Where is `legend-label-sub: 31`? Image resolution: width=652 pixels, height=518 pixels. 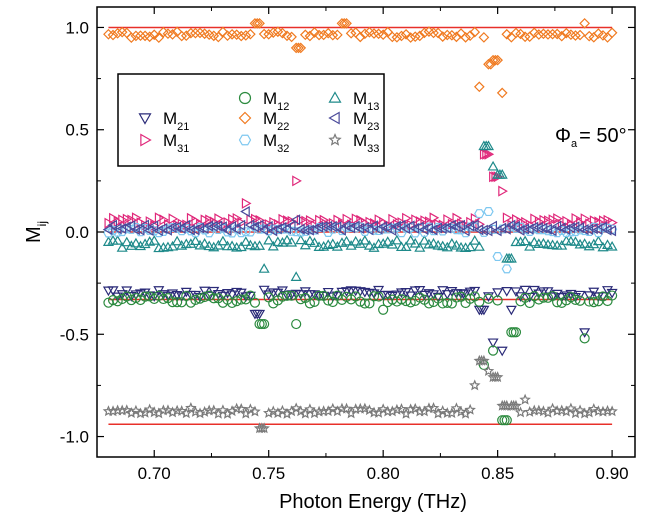
legend-label-sub: 31 is located at coordinates (183, 149).